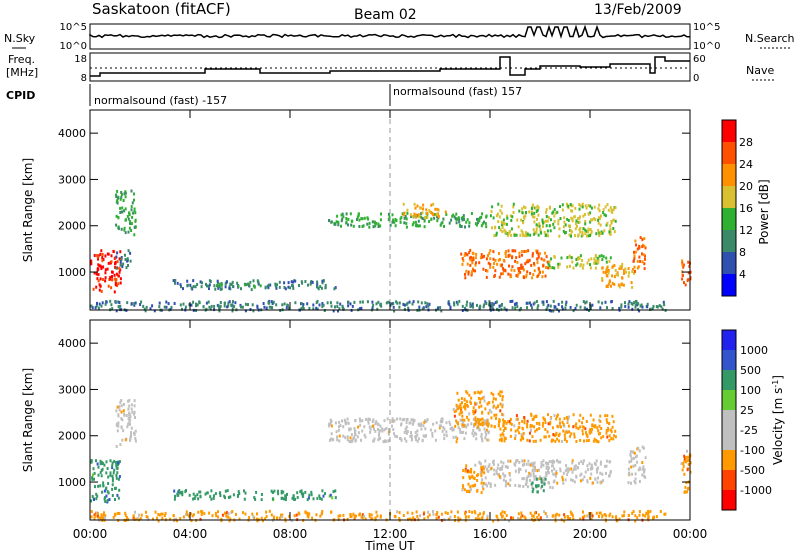 The width and height of the screenshot is (800, 554). What do you see at coordinates (729, 208) in the screenshot?
I see `power-colorbar-frame` at bounding box center [729, 208].